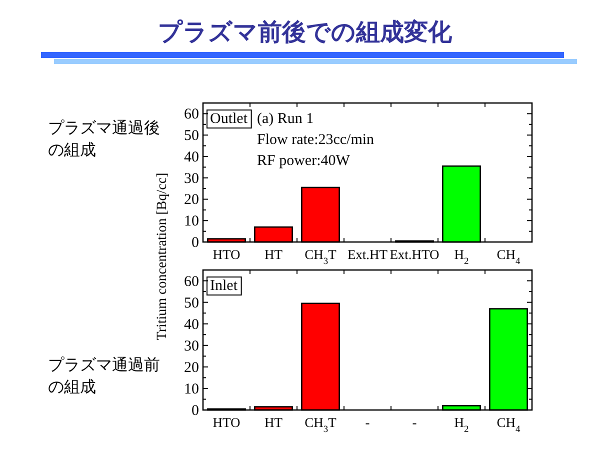 The height and width of the screenshot is (462, 610). I want to click on text: プラズマ通過前の組成, so click(104, 375).